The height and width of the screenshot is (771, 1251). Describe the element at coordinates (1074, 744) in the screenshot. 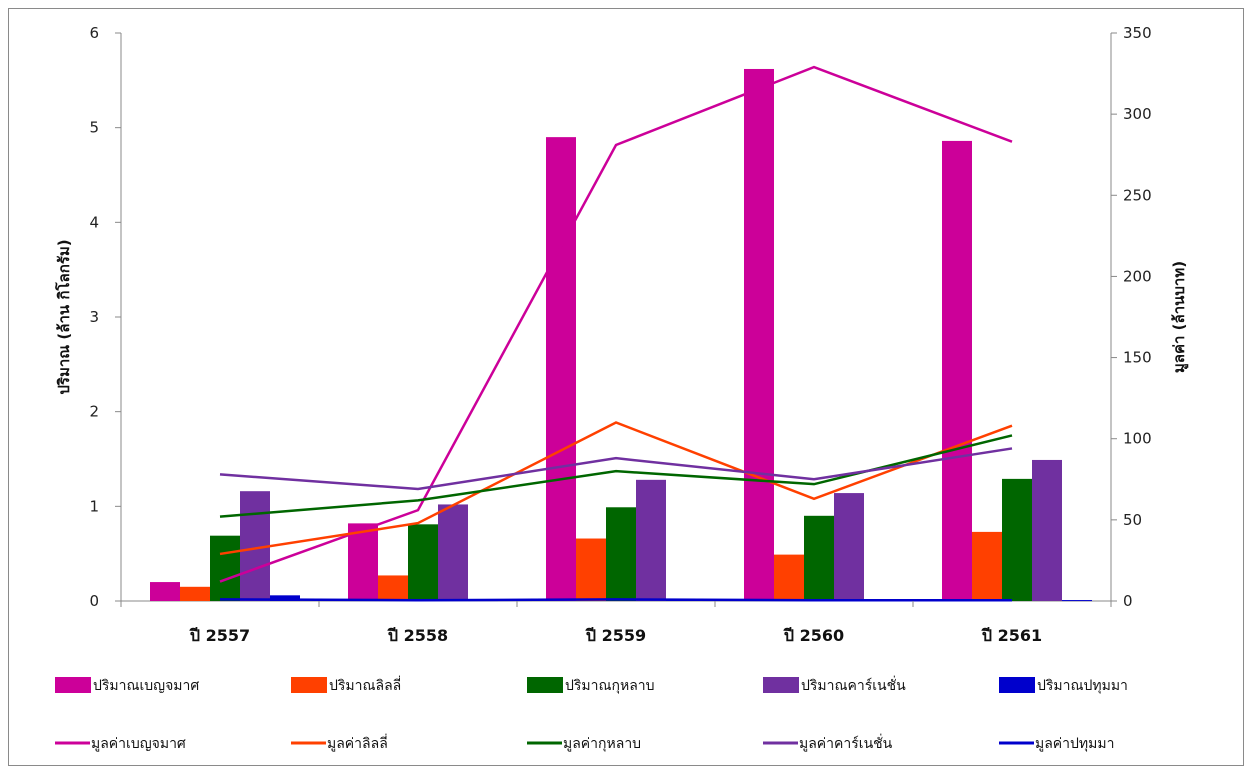

I see `legend-label: มูลค่าปทุมมา` at that location.